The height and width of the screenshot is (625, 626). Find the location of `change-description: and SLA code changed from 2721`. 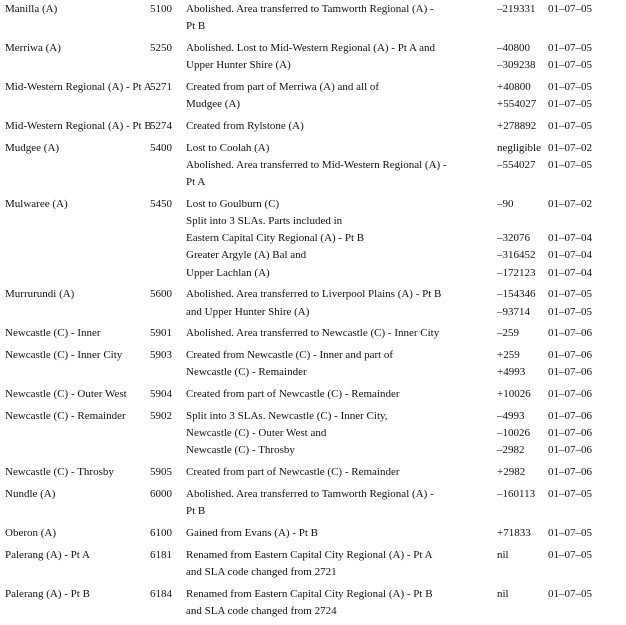

change-description: and SLA code changed from 2721 is located at coordinates (261, 571).